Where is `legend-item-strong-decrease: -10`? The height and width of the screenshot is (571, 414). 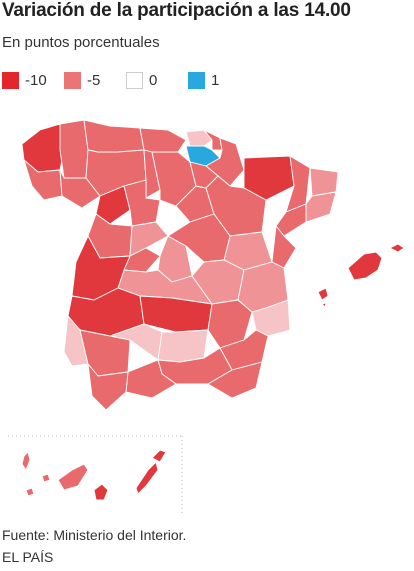 legend-item-strong-decrease: -10 is located at coordinates (24, 80).